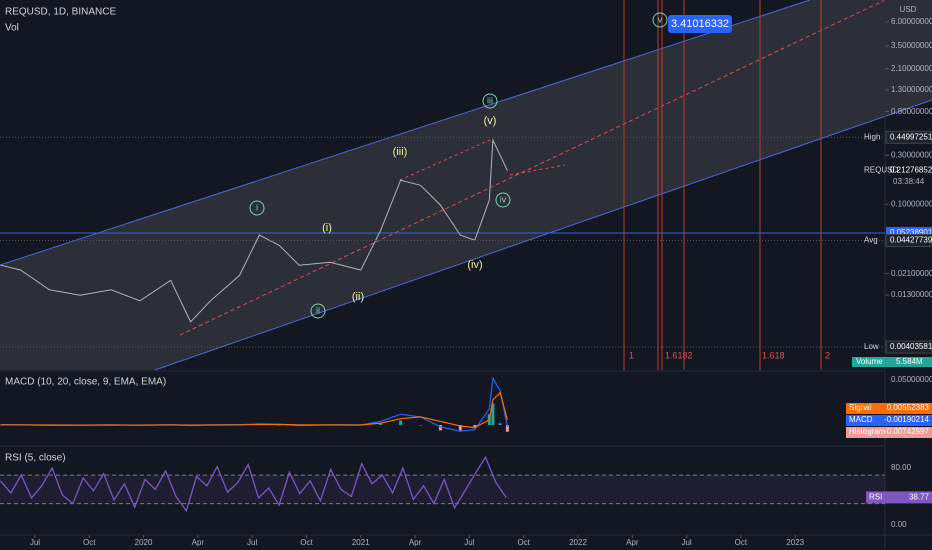  What do you see at coordinates (906, 431) in the screenshot?
I see `legend-value: -0.00742597` at bounding box center [906, 431].